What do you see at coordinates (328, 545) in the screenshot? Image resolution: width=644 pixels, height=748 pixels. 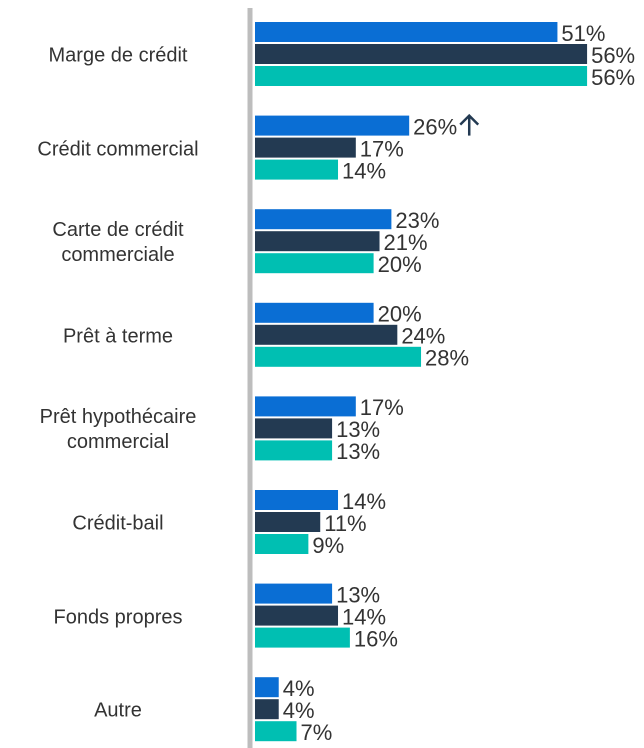 I see `value-label: 9%` at bounding box center [328, 545].